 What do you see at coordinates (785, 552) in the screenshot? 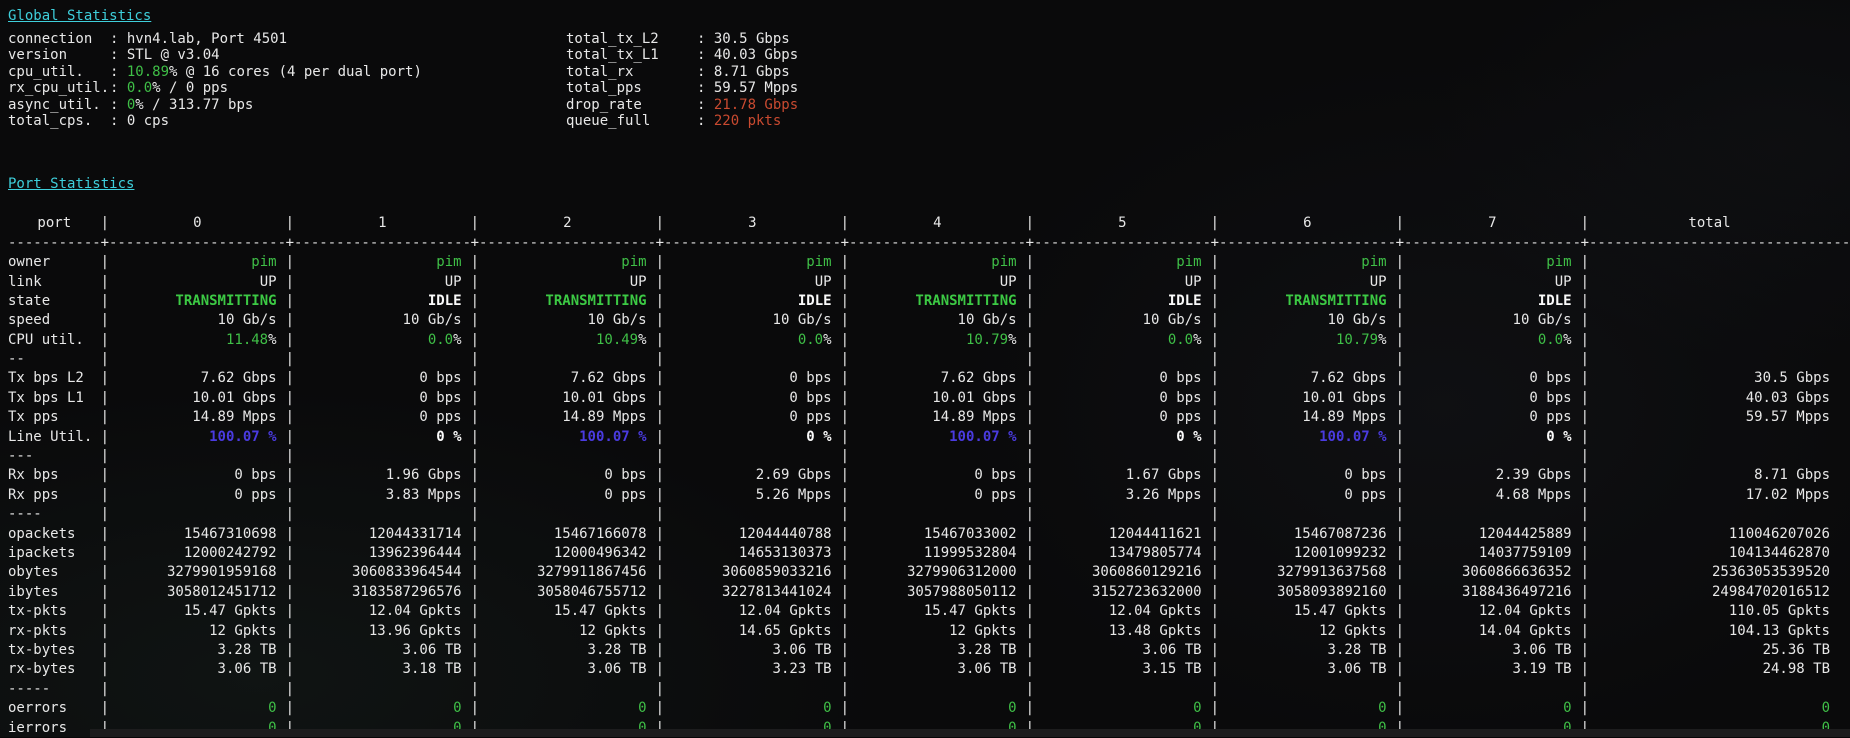
I see `cell-value-part: 14653130373` at bounding box center [785, 552].